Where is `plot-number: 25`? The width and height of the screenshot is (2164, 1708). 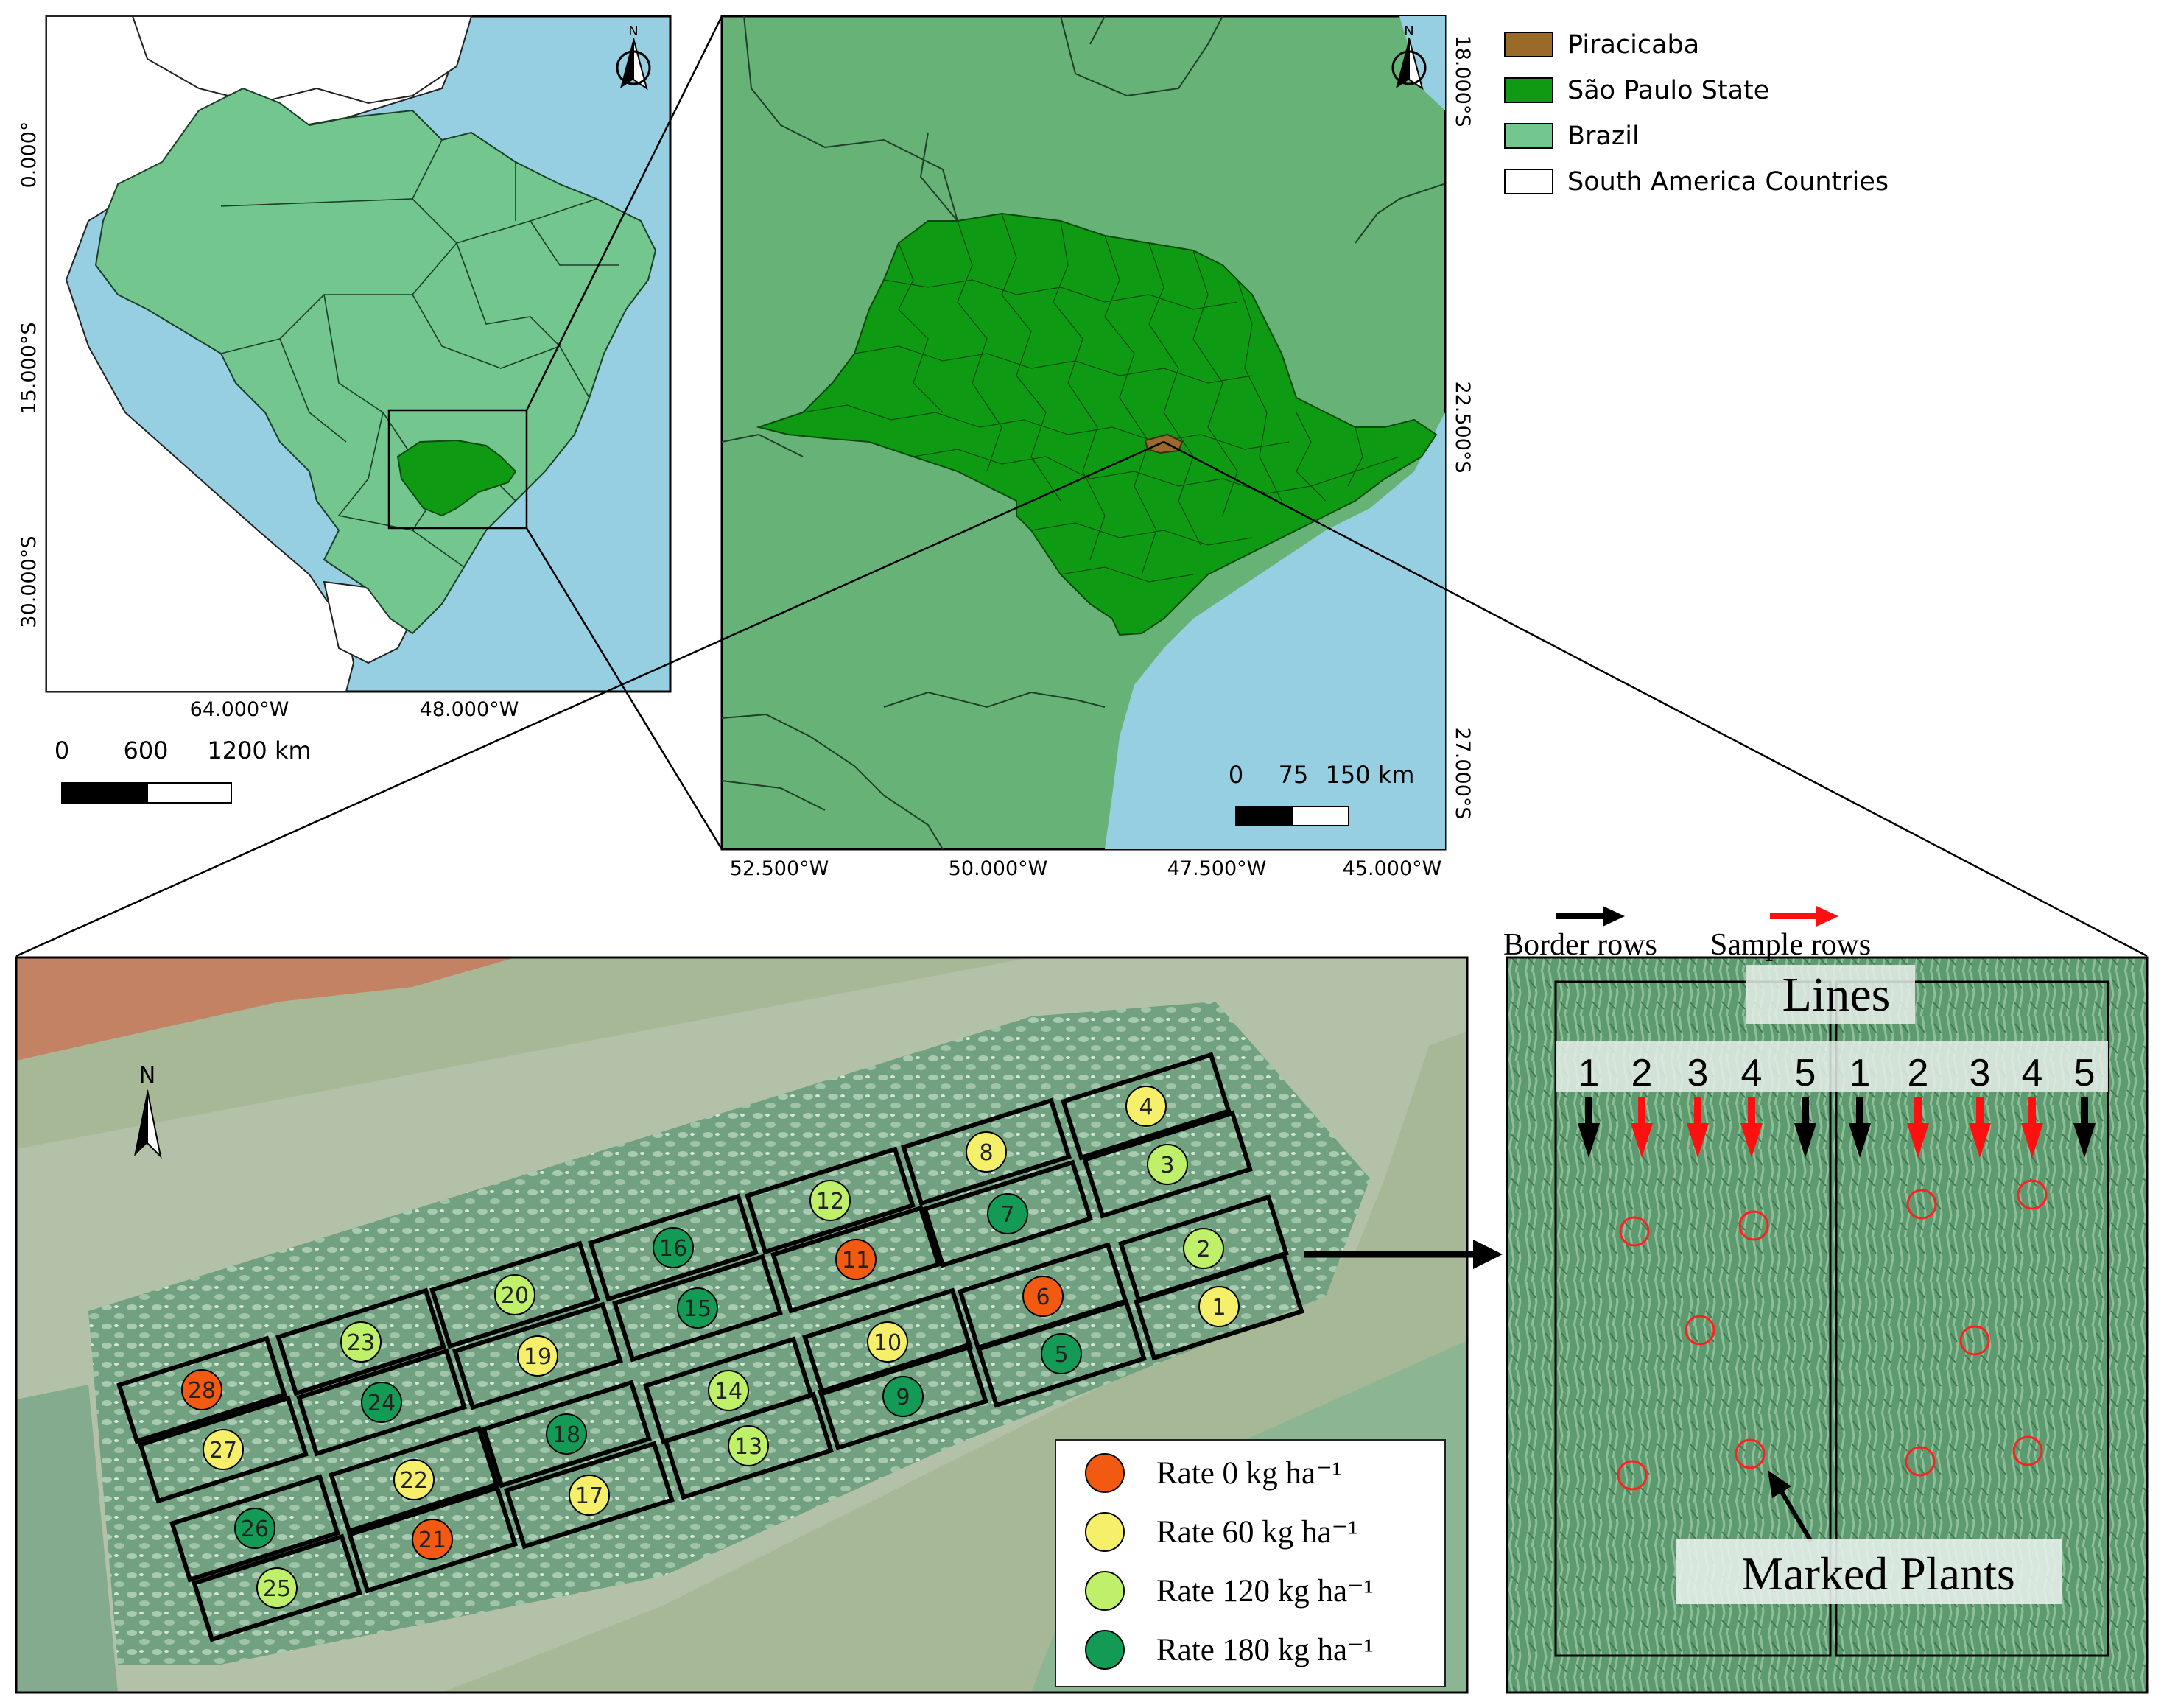 plot-number: 25 is located at coordinates (277, 1589).